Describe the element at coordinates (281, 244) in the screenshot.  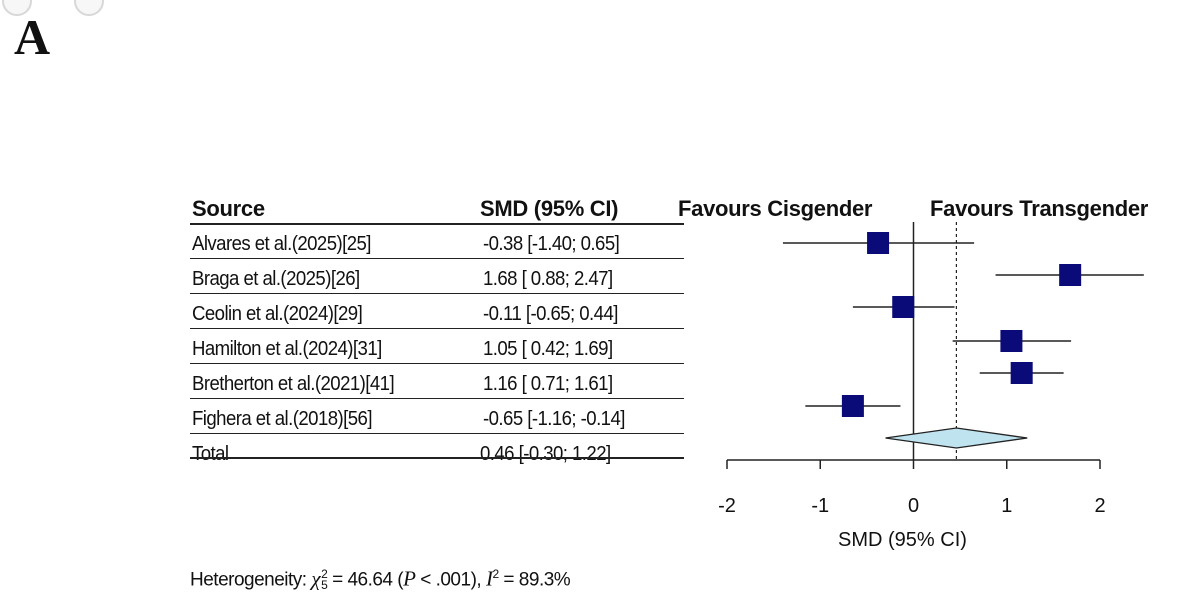
I see `study-source: Alvares et al.(2025)[25]` at that location.